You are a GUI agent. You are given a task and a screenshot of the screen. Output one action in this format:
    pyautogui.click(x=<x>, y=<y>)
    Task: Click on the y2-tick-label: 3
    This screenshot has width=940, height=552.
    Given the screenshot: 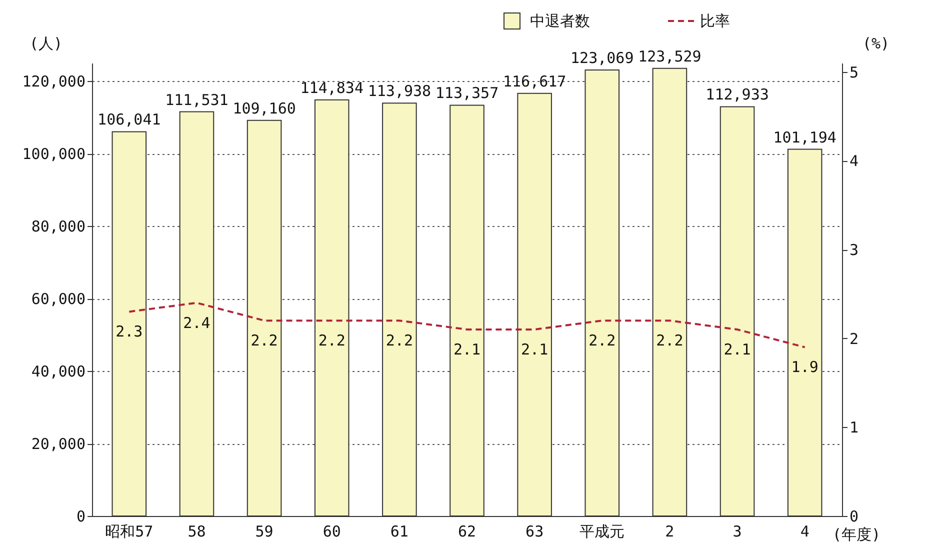 What is the action you would take?
    pyautogui.click(x=854, y=250)
    